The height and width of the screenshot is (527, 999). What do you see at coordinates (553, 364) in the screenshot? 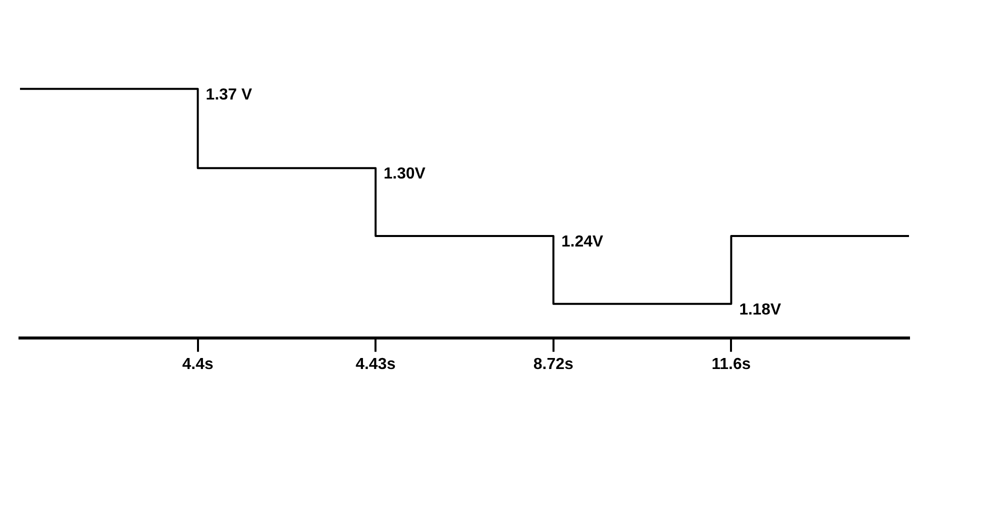
I see `x-tick-label: 8.72s` at bounding box center [553, 364].